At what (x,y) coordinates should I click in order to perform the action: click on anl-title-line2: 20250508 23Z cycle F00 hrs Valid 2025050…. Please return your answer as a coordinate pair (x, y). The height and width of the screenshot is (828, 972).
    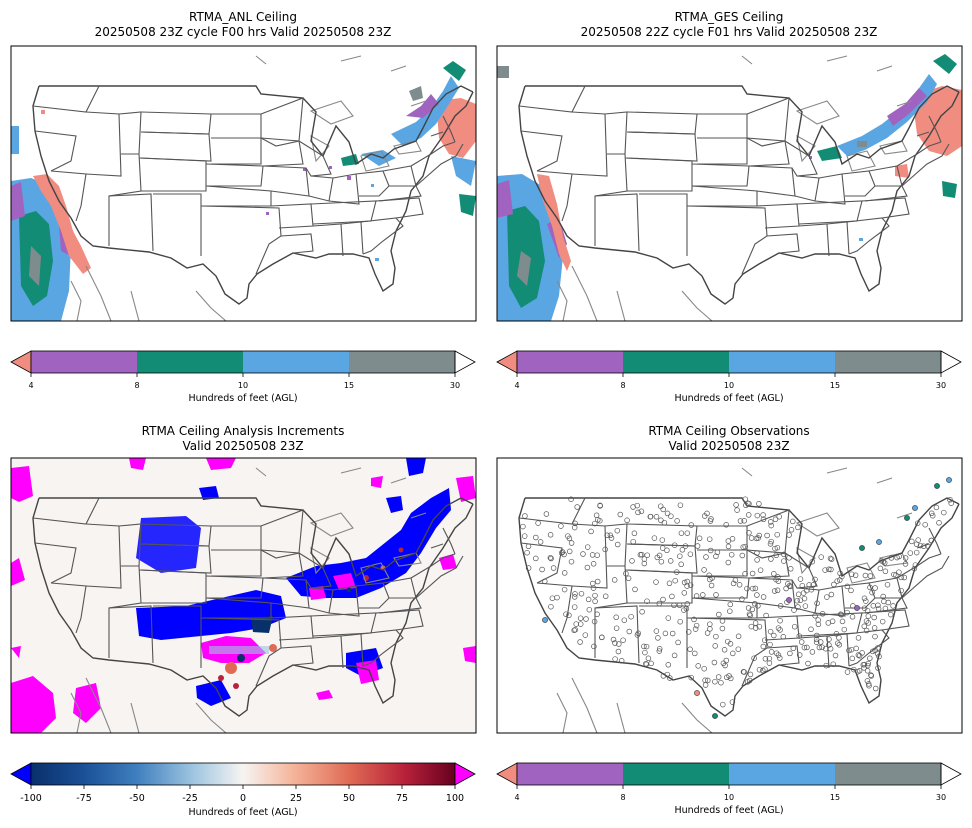
    Looking at the image, I should click on (243, 32).